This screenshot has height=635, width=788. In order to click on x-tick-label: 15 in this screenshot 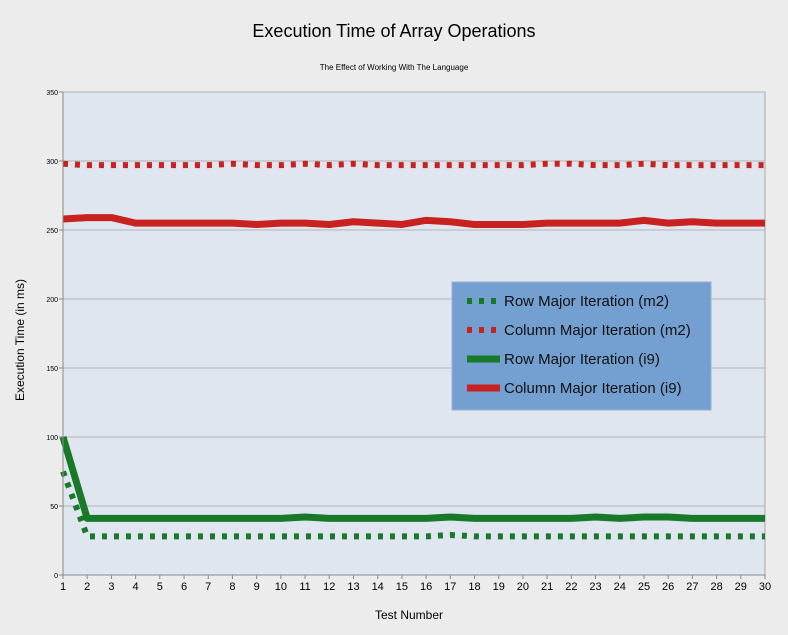, I will do `click(402, 587)`.